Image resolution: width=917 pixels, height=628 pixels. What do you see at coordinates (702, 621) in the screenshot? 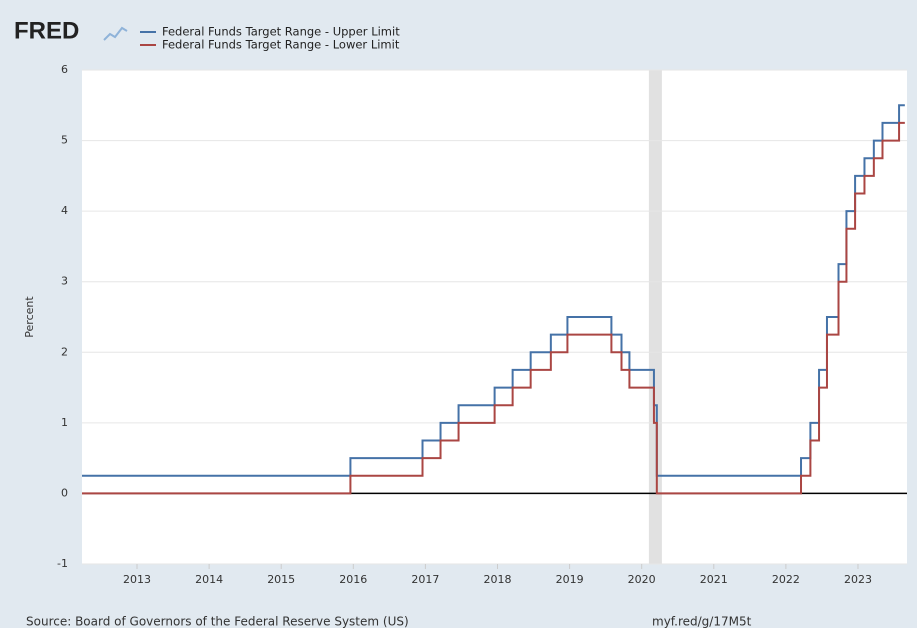
I see `link: myf.red/g/17M5t` at bounding box center [702, 621].